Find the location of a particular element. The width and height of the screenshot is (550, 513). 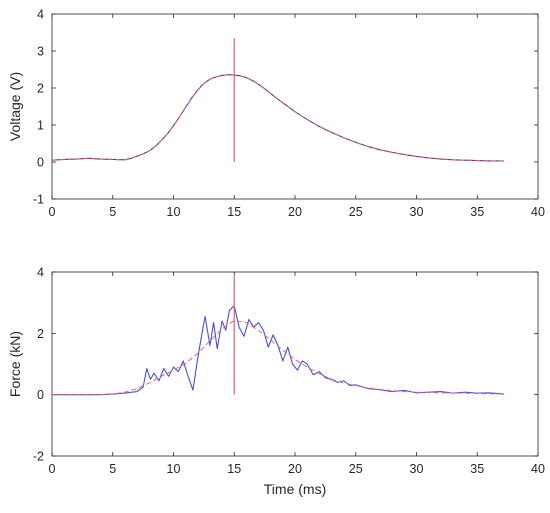

force-y-tick-label: 2 is located at coordinates (40, 334).